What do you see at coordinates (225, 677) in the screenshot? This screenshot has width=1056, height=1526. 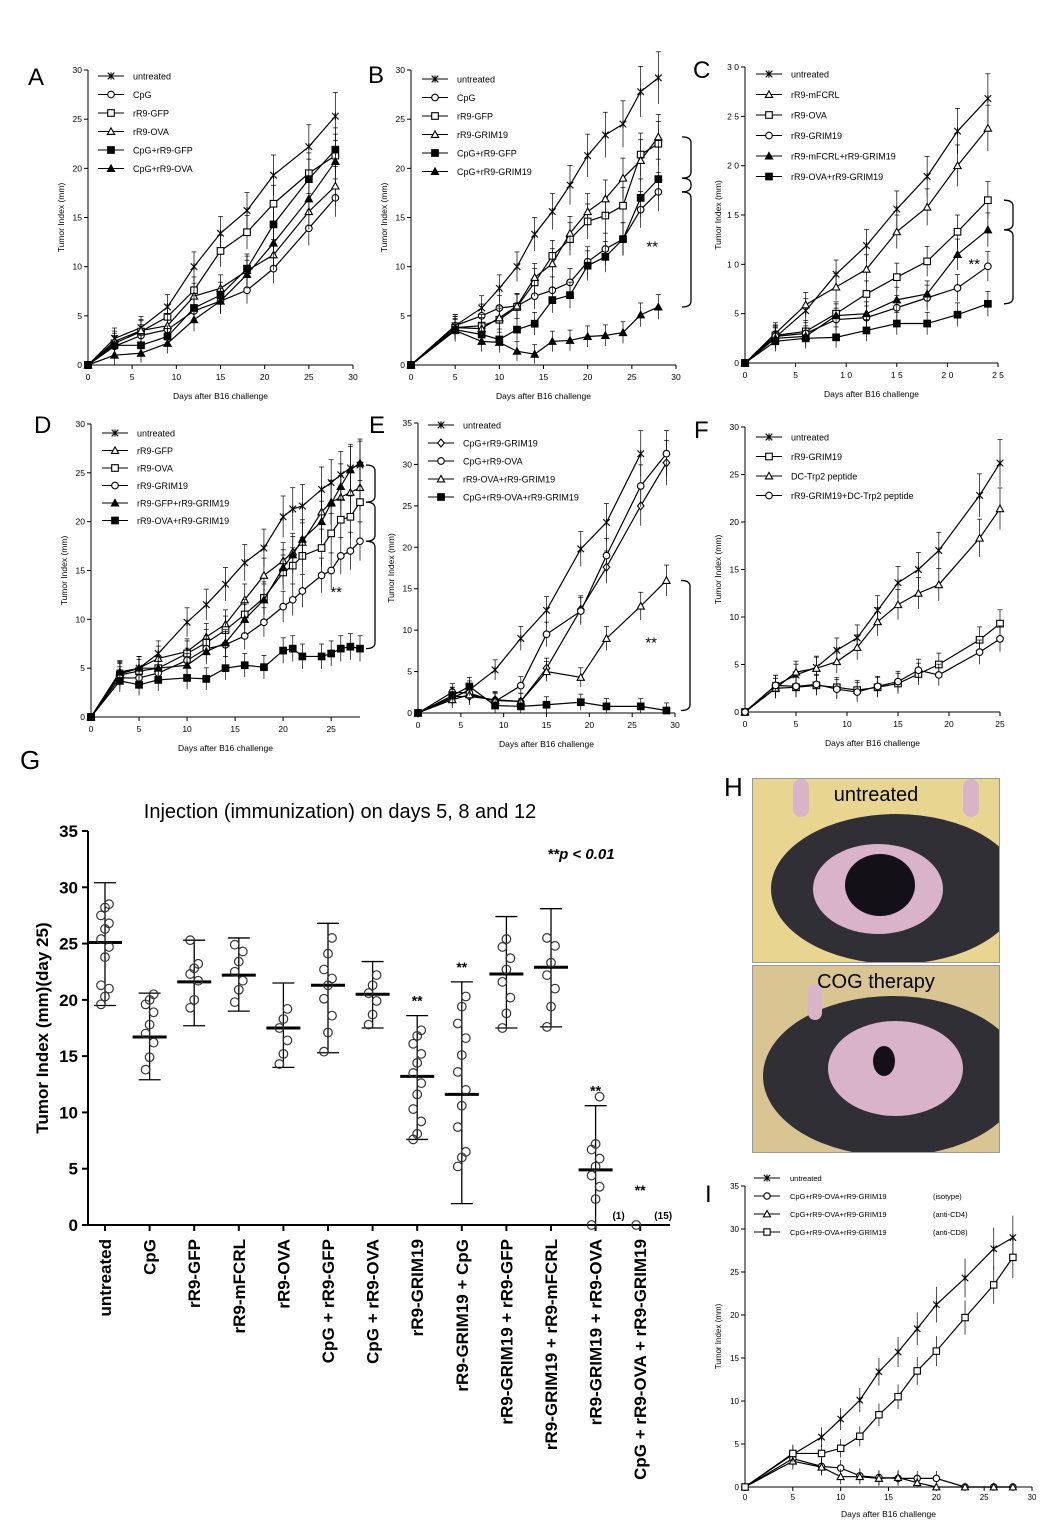 I see `series-rr9-ova-rr9-grim19` at bounding box center [225, 677].